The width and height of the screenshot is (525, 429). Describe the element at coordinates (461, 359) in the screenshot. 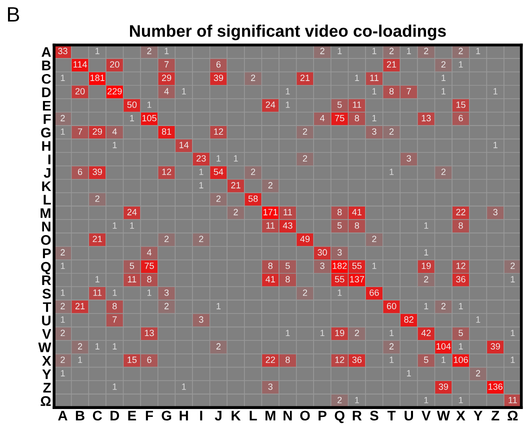

I see `data-label: 106` at that location.